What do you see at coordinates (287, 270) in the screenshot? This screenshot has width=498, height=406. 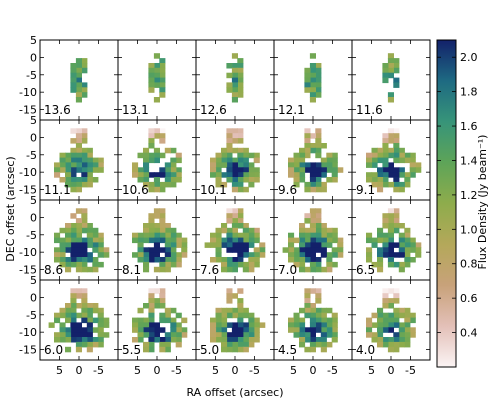 I see `channel-velocity-label: 7.0` at bounding box center [287, 270].